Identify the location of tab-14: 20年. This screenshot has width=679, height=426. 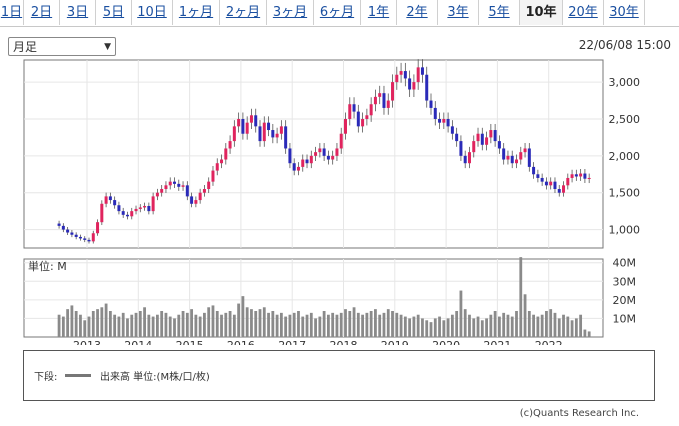
(583, 12).